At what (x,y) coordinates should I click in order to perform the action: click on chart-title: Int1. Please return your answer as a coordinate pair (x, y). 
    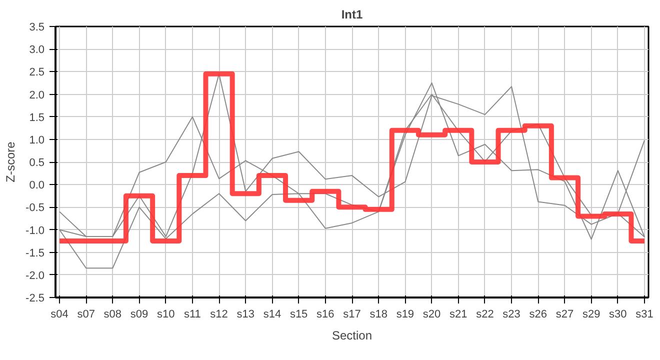
    Looking at the image, I should click on (352, 15).